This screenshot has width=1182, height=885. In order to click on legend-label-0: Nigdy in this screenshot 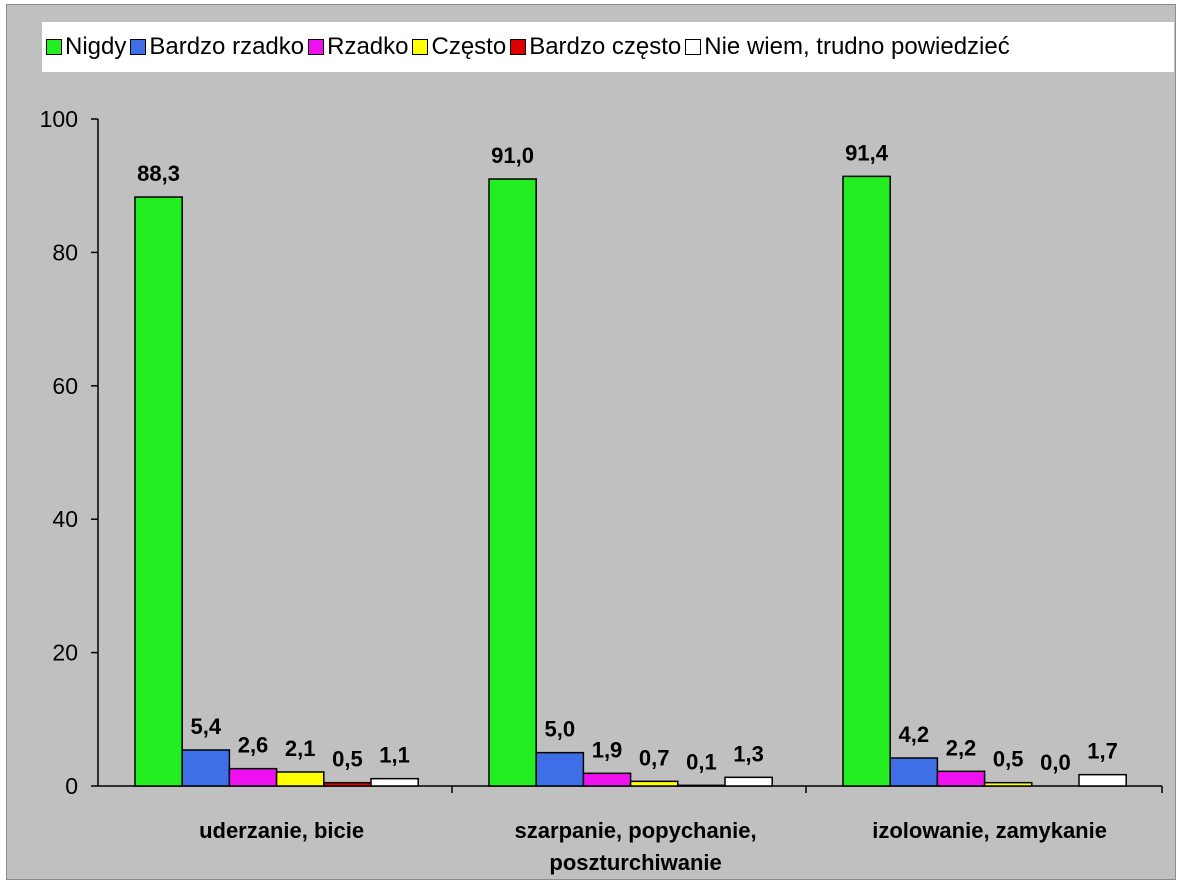, I will do `click(96, 46)`.